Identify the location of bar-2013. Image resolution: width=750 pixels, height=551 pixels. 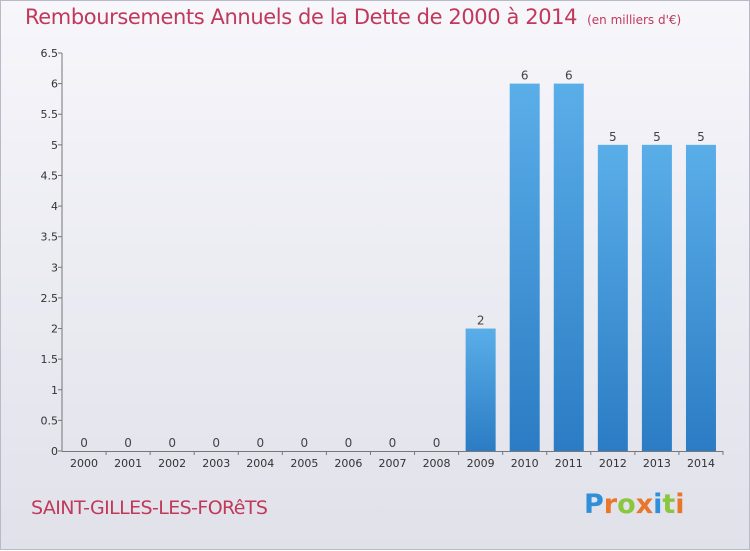
(656, 297).